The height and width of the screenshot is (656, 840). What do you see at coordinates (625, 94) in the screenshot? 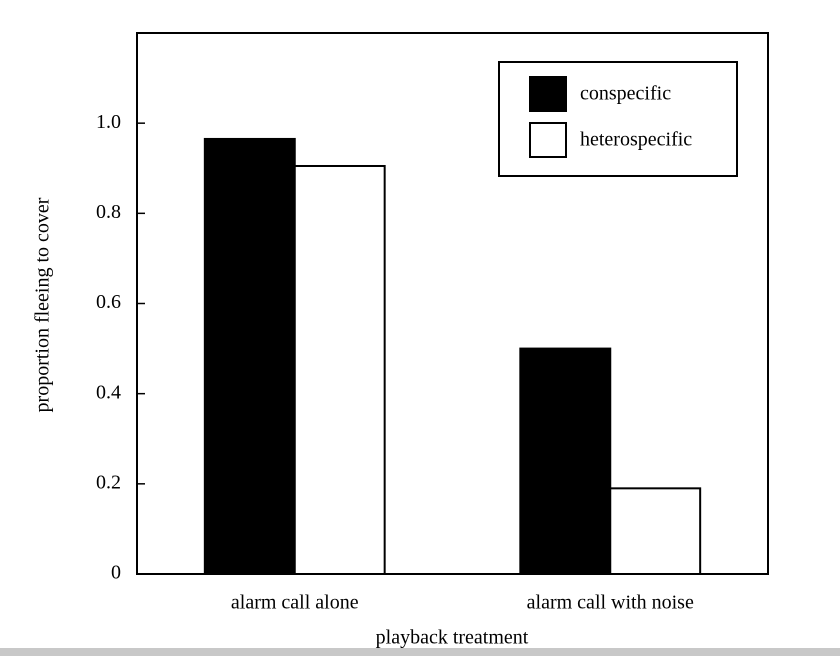
I see `legend-label: conspecific` at bounding box center [625, 94].